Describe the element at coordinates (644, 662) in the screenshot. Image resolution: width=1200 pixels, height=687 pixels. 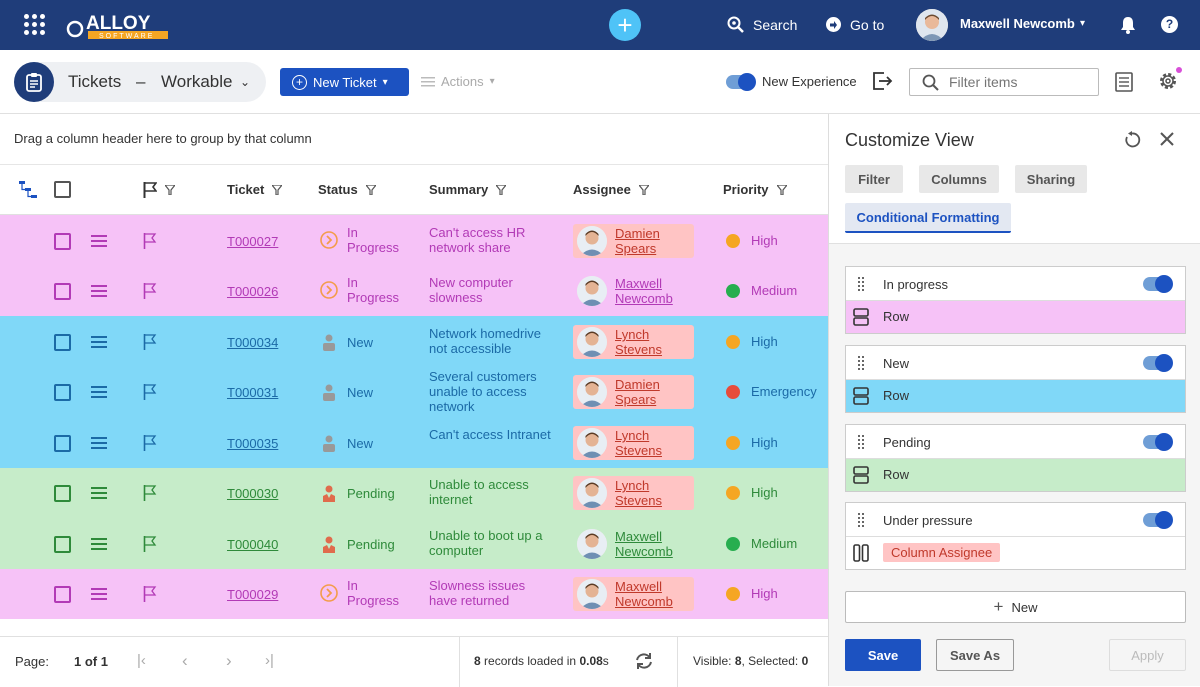
I see `refresh-icon` at that location.